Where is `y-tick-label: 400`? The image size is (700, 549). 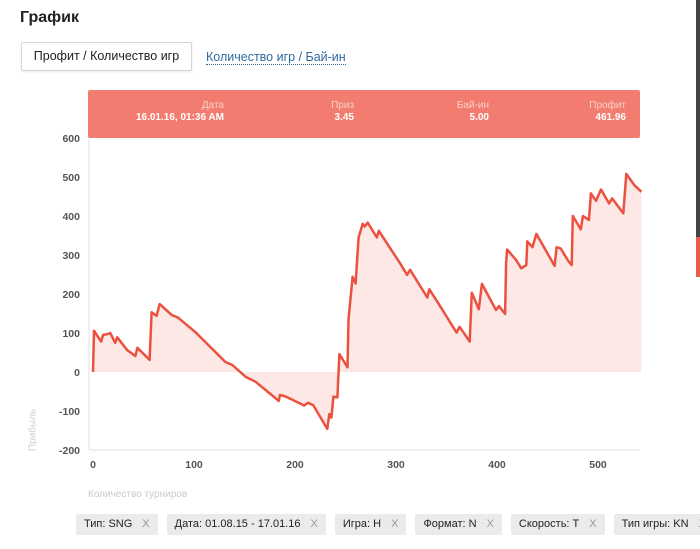
y-tick-label: 400 is located at coordinates (71, 217).